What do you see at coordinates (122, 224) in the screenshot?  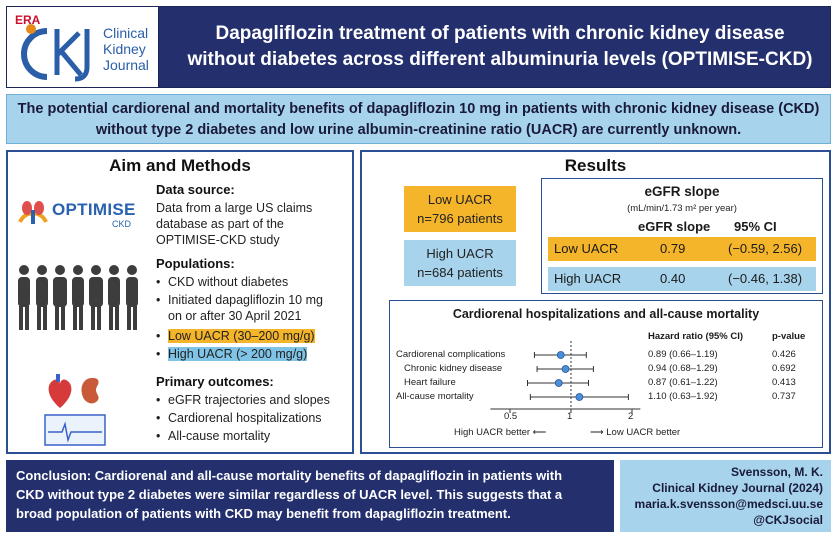 I see `optimise-logo-sub: CKD` at bounding box center [122, 224].